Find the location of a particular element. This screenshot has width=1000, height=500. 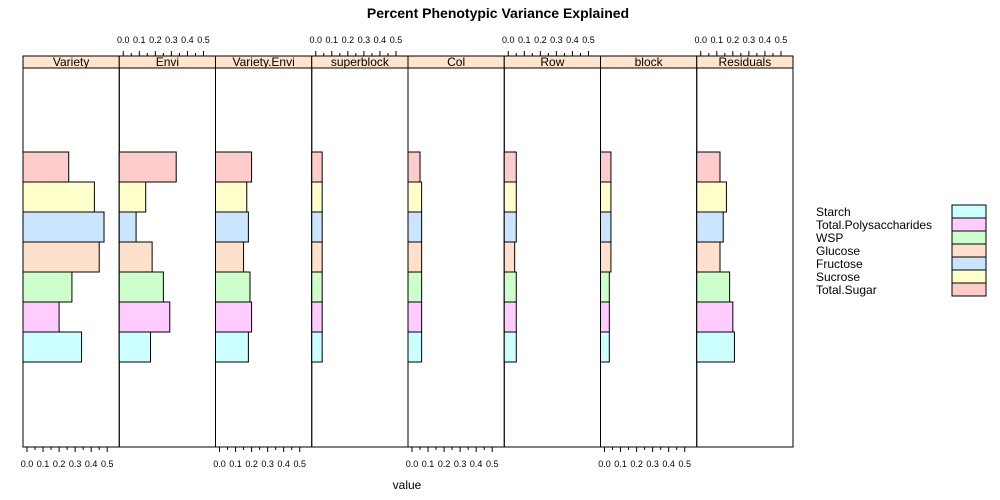

panel-block: block 0.0 0.1 0.2 0.3 0.4 0.5 is located at coordinates (648, 262).